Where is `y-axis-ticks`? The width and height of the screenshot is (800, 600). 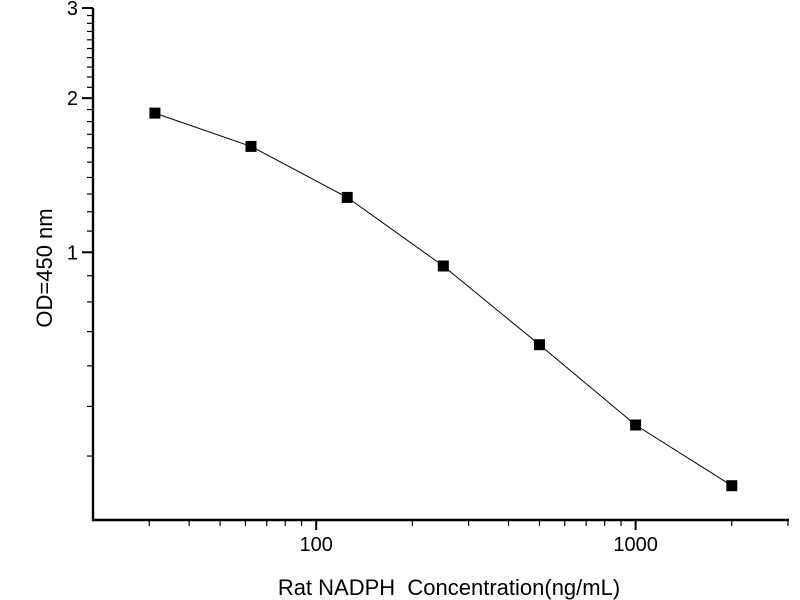 y-axis-ticks is located at coordinates (87, 232).